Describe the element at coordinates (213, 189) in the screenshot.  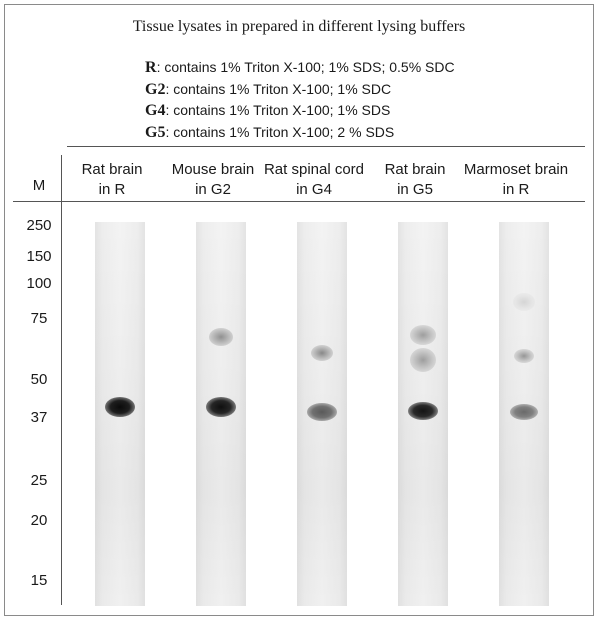
I see `lane-label-line: in G2` at that location.